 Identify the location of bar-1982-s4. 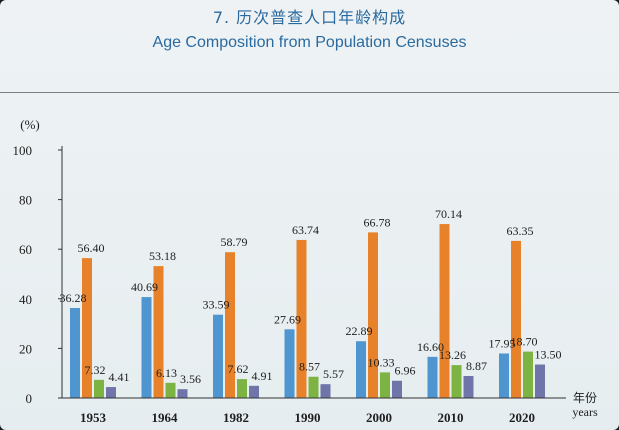
(254, 391).